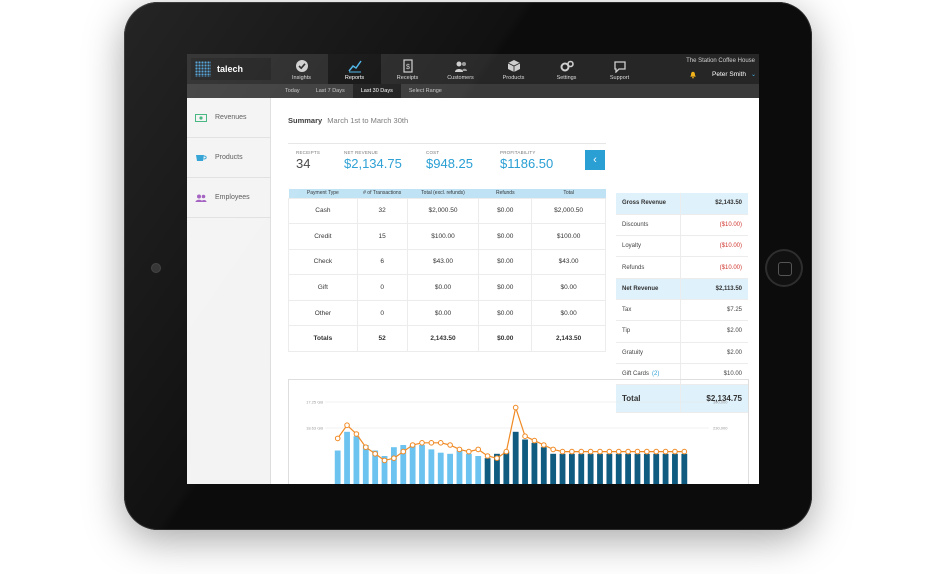  What do you see at coordinates (301, 69) in the screenshot?
I see `nav-item-insights: Insights` at bounding box center [301, 69].